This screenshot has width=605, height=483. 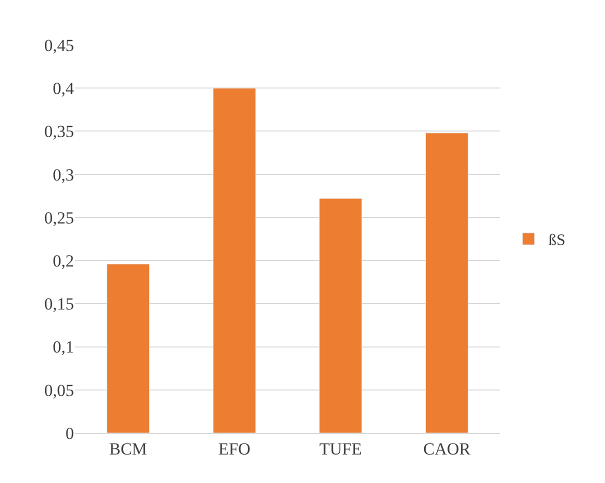 What do you see at coordinates (63, 88) in the screenshot?
I see `y-tick-label: 0,4` at bounding box center [63, 88].